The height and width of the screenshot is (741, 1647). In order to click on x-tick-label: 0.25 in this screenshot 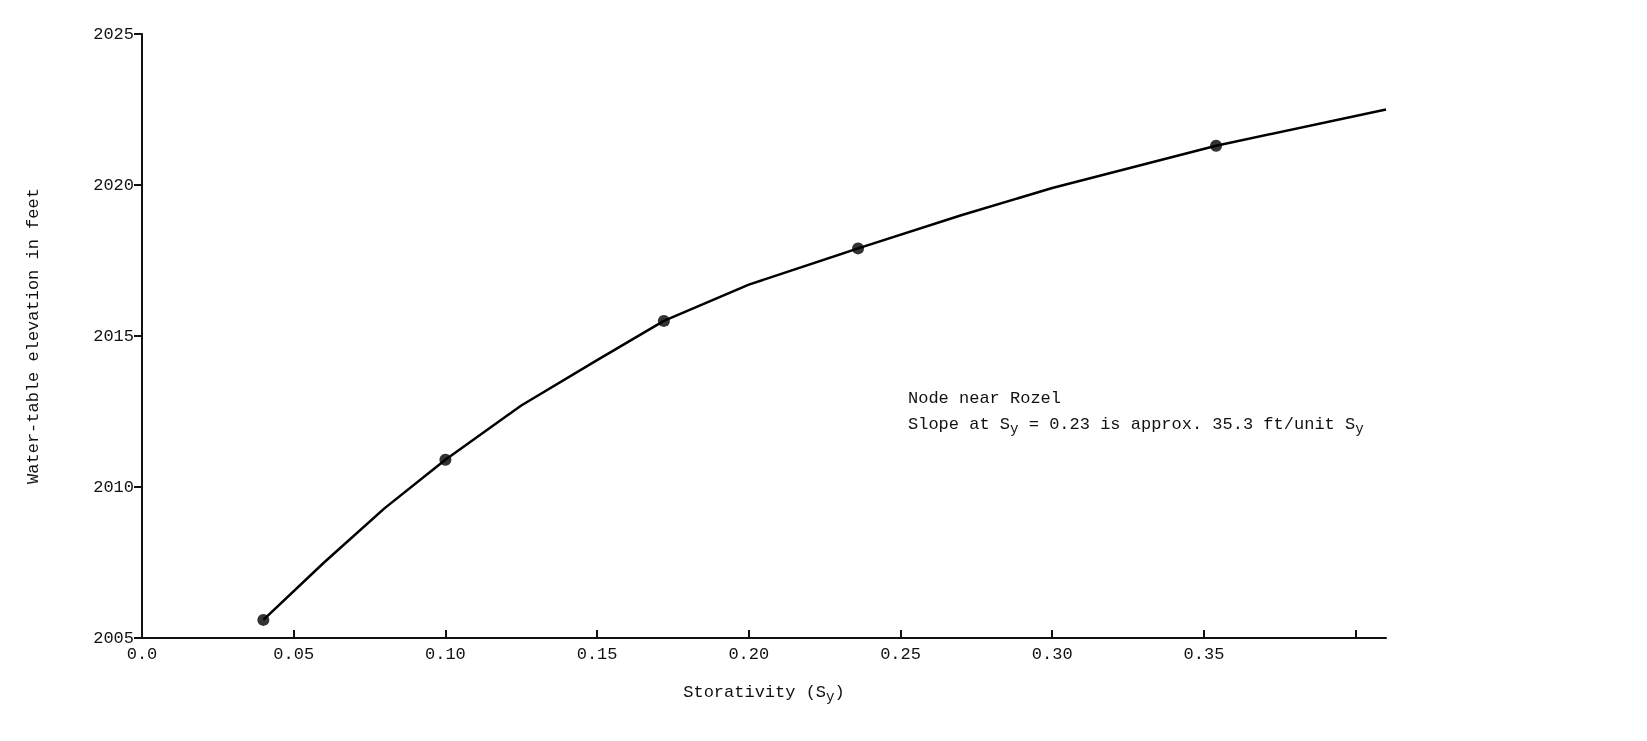, I will do `click(900, 654)`.